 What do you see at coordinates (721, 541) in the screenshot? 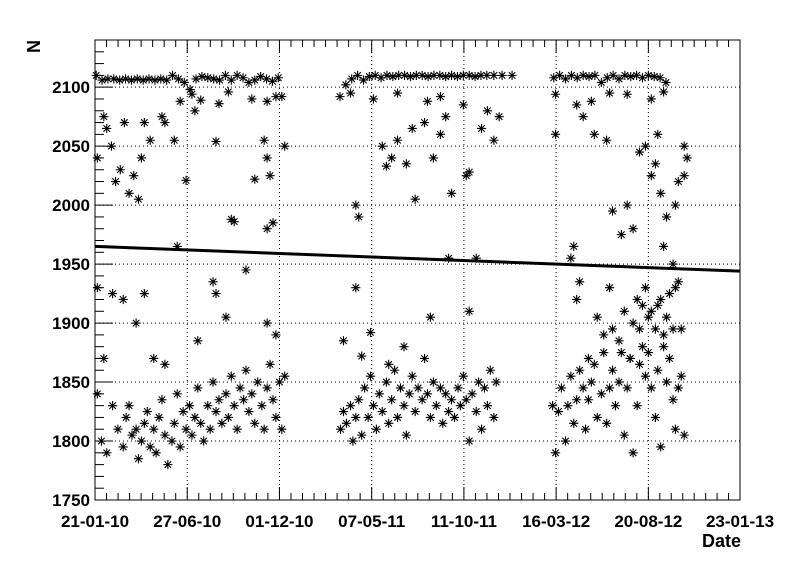
I see `x-axis-title: Date` at bounding box center [721, 541].